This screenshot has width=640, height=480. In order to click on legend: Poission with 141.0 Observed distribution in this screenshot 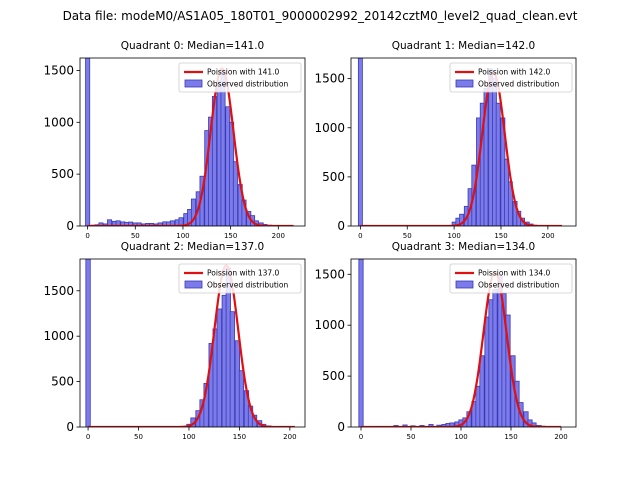, I will do `click(240, 77)`.